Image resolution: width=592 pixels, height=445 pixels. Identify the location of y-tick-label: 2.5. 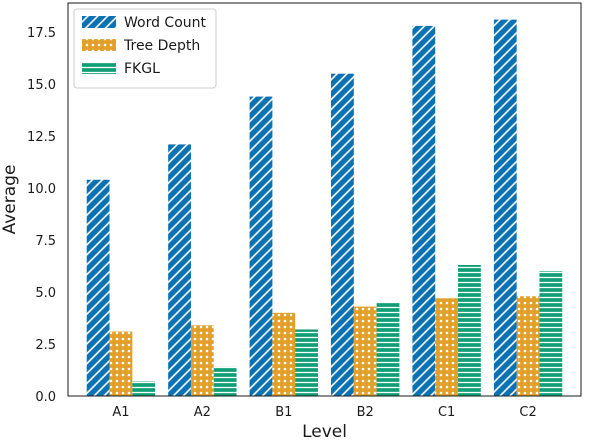
(45, 345).